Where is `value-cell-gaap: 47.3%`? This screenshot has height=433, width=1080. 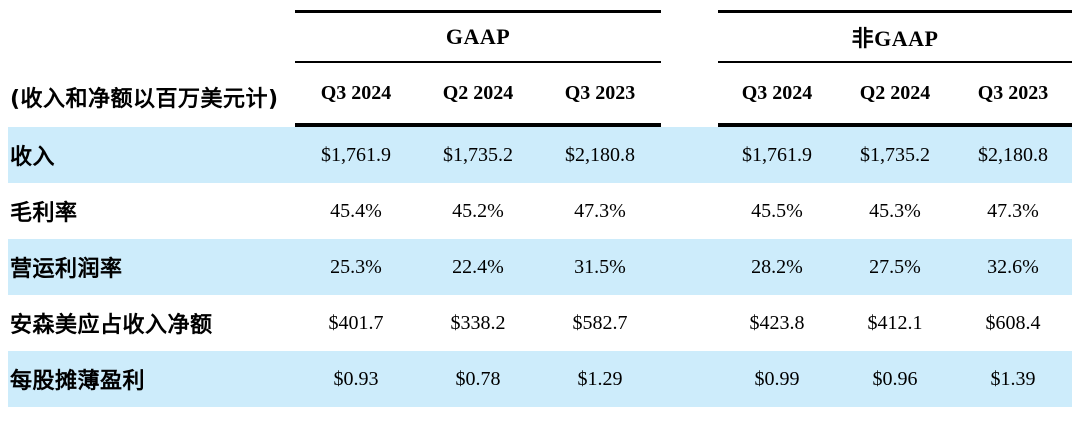 value-cell-gaap: 47.3% is located at coordinates (600, 210).